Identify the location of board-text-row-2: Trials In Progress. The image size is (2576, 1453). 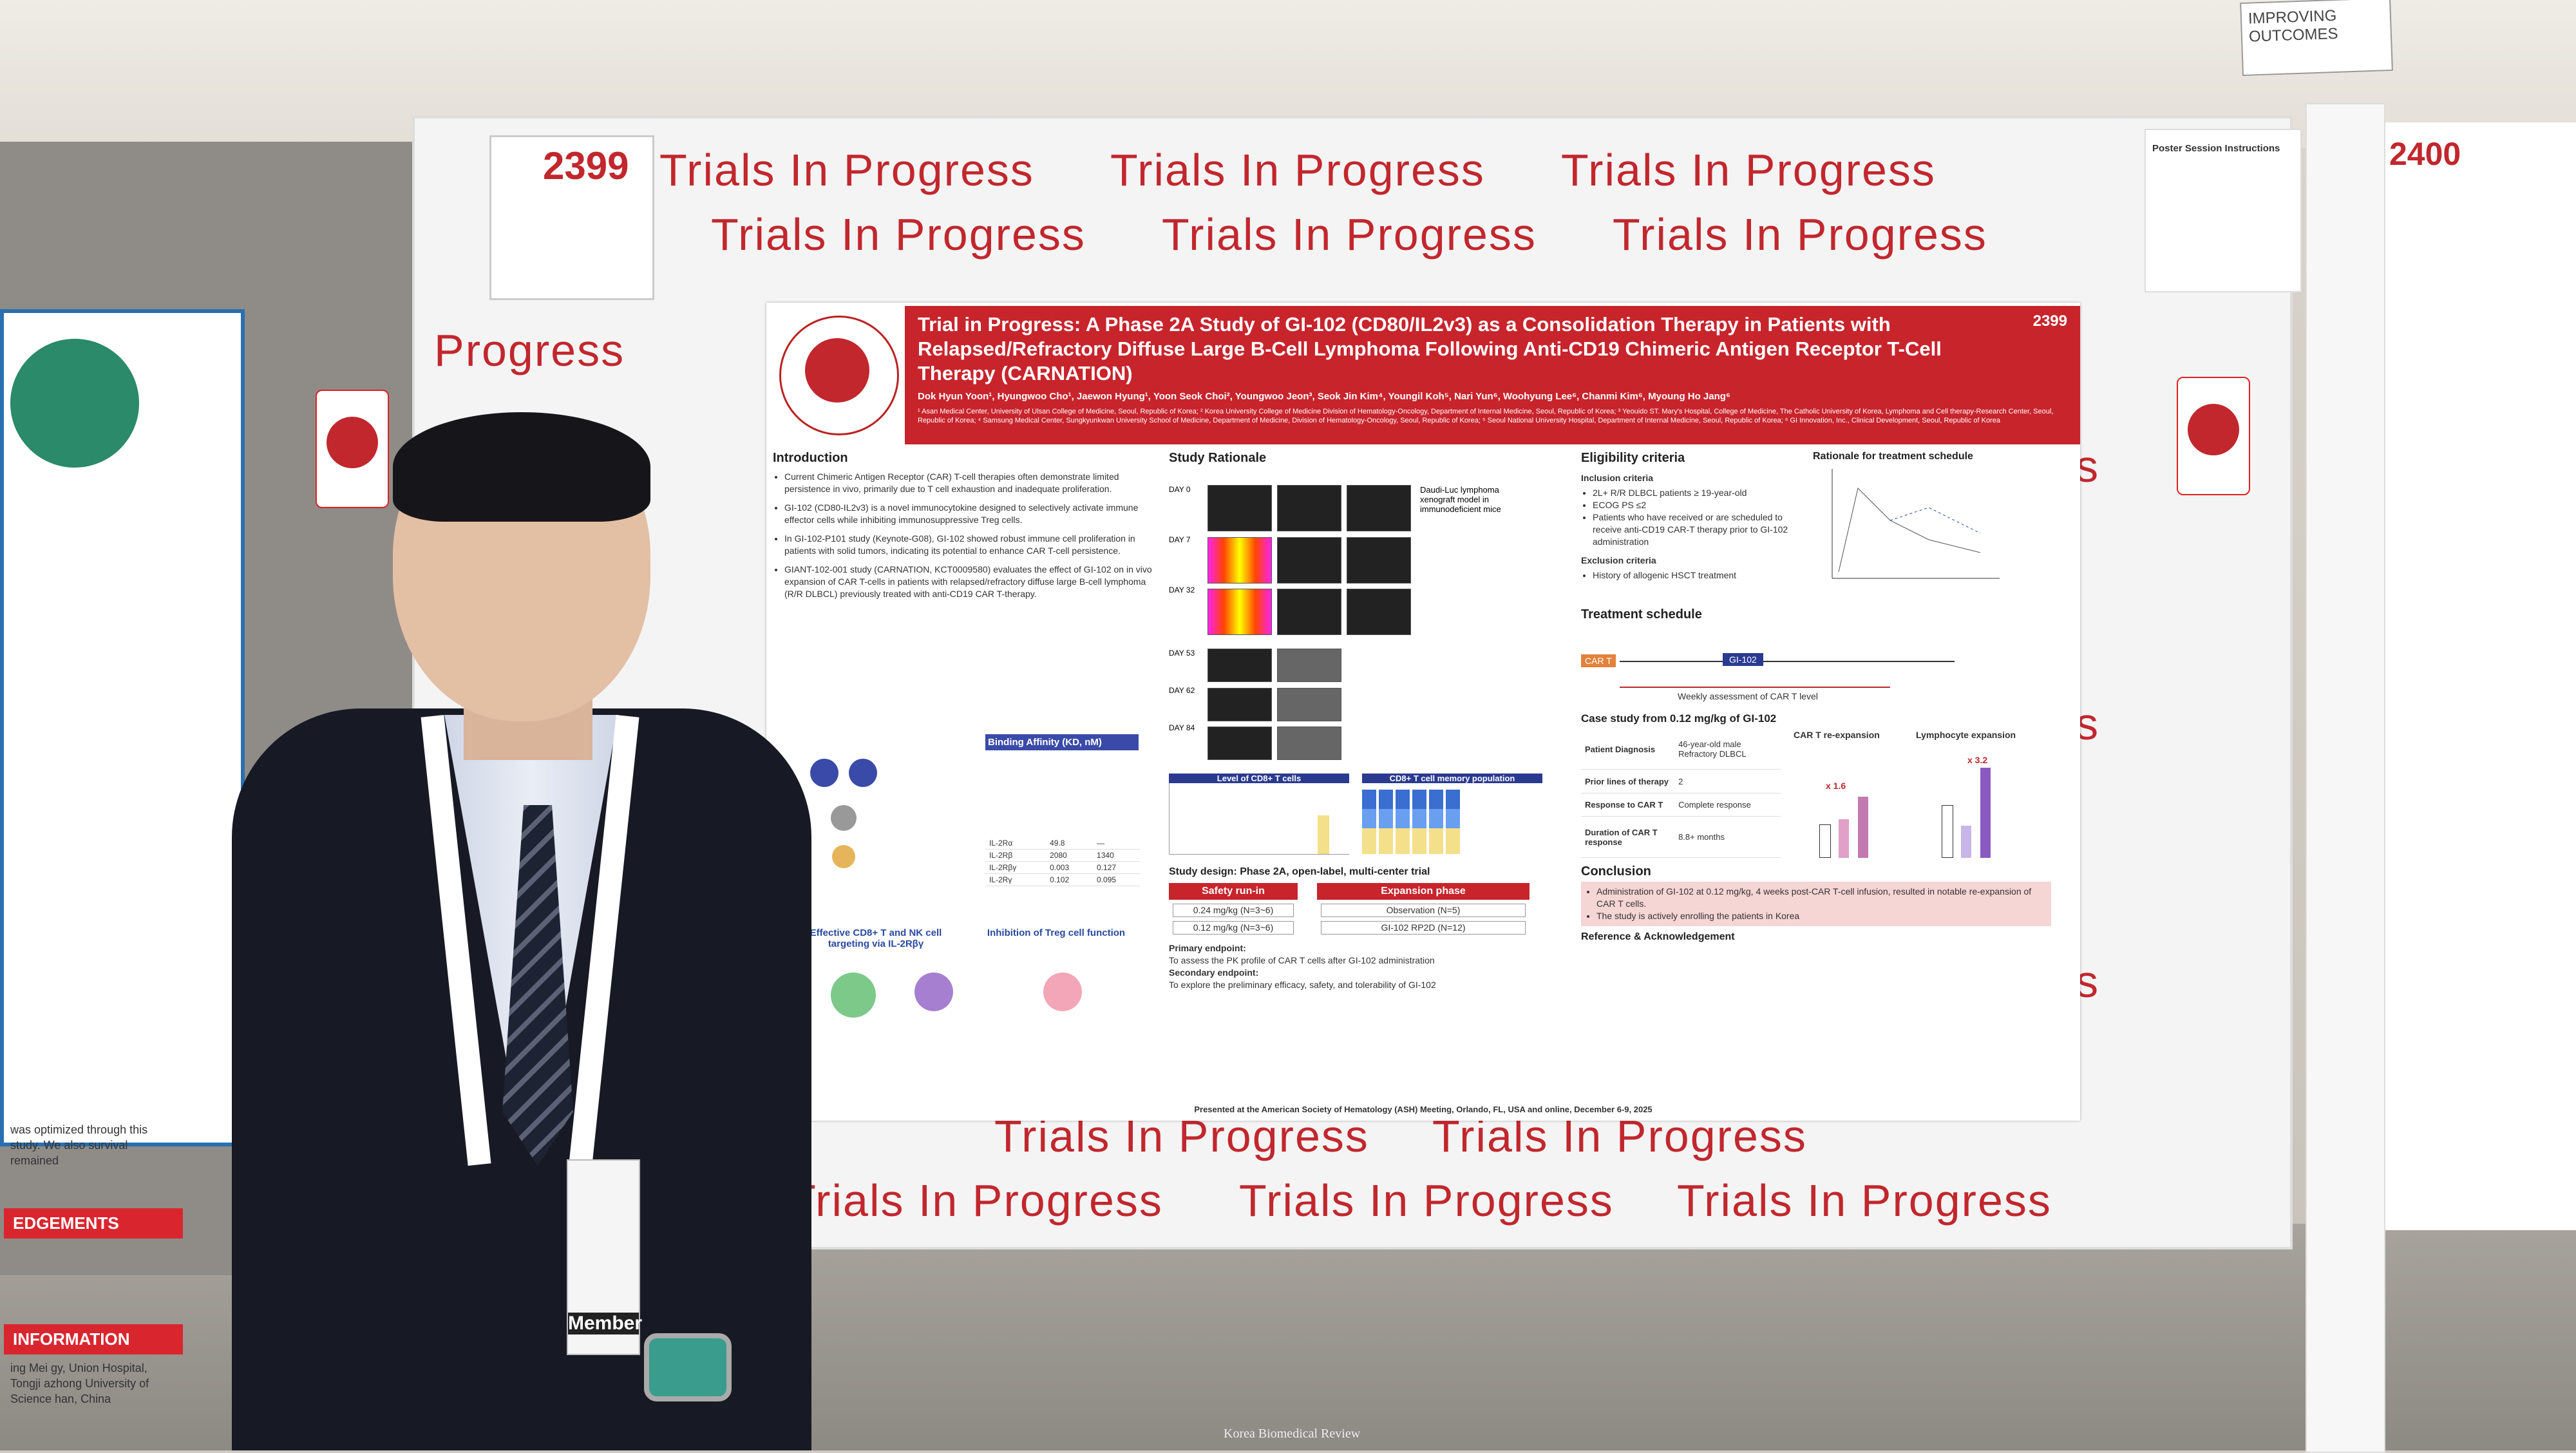
(899, 234).